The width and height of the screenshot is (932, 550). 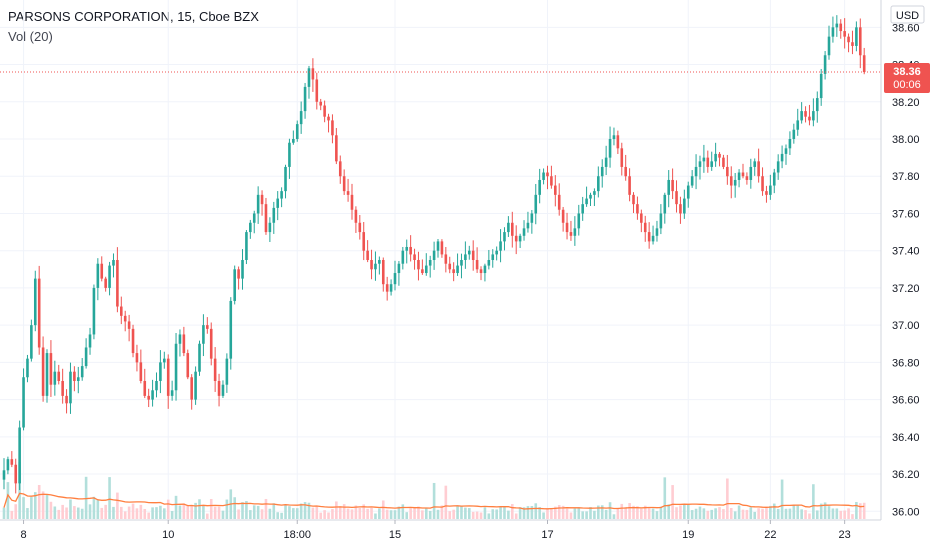 What do you see at coordinates (30, 36) in the screenshot?
I see `volume-indicator-label: Vol (20)` at bounding box center [30, 36].